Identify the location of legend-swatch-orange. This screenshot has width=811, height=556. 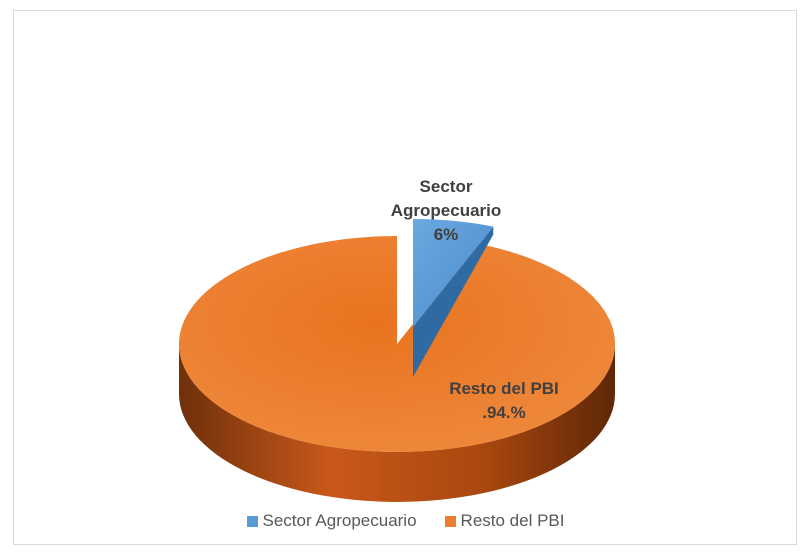
(450, 521).